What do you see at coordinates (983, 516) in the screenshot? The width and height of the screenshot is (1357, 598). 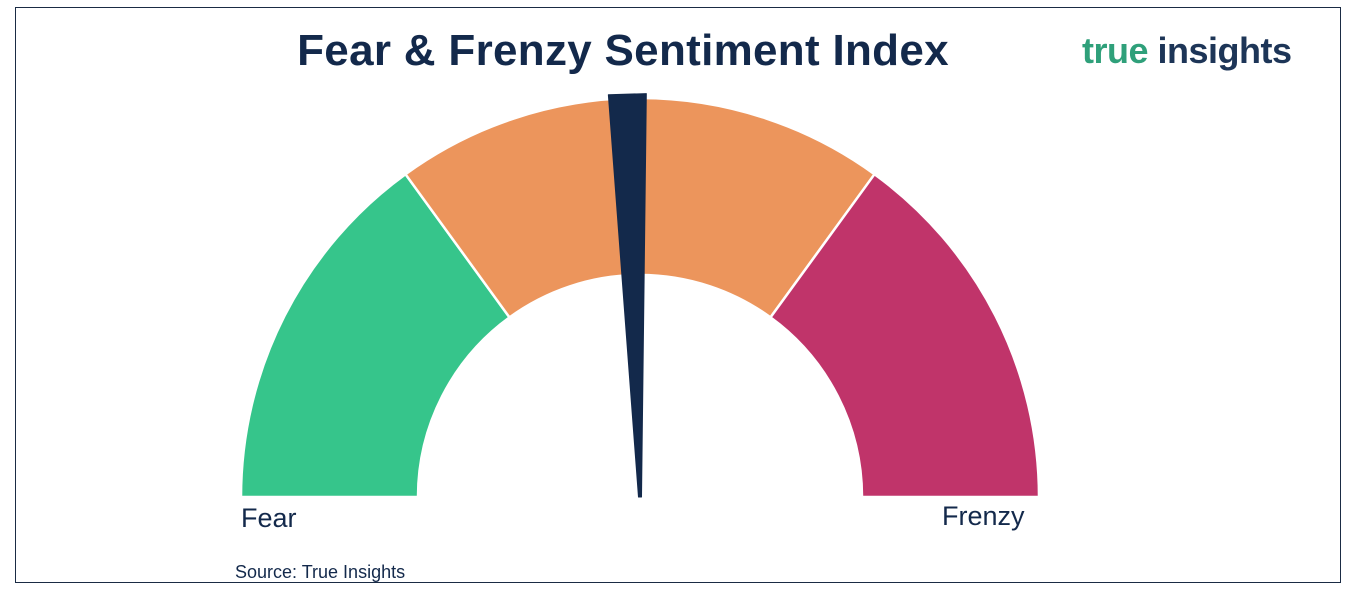 I see `gauge-max-label: Frenzy` at bounding box center [983, 516].